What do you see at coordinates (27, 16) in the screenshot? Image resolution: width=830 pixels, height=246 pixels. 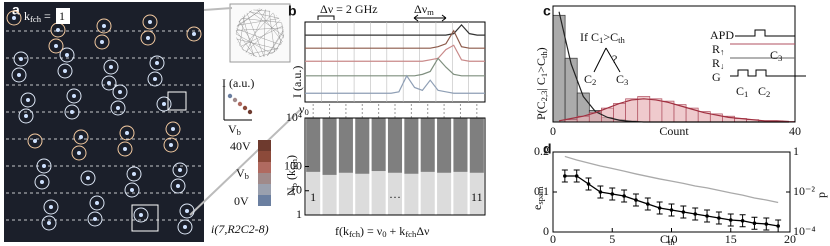 I see `label-part: k` at bounding box center [27, 16].